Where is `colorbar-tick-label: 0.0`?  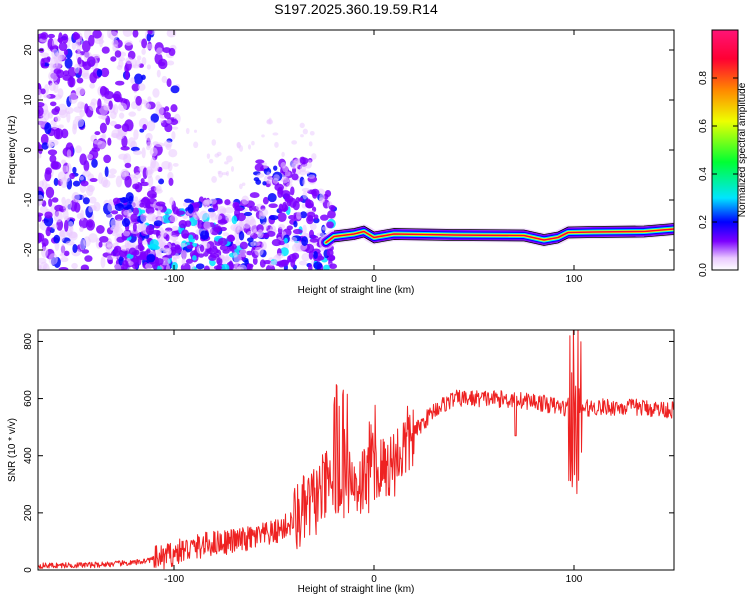
colorbar-tick-label: 0.0 is located at coordinates (703, 270).